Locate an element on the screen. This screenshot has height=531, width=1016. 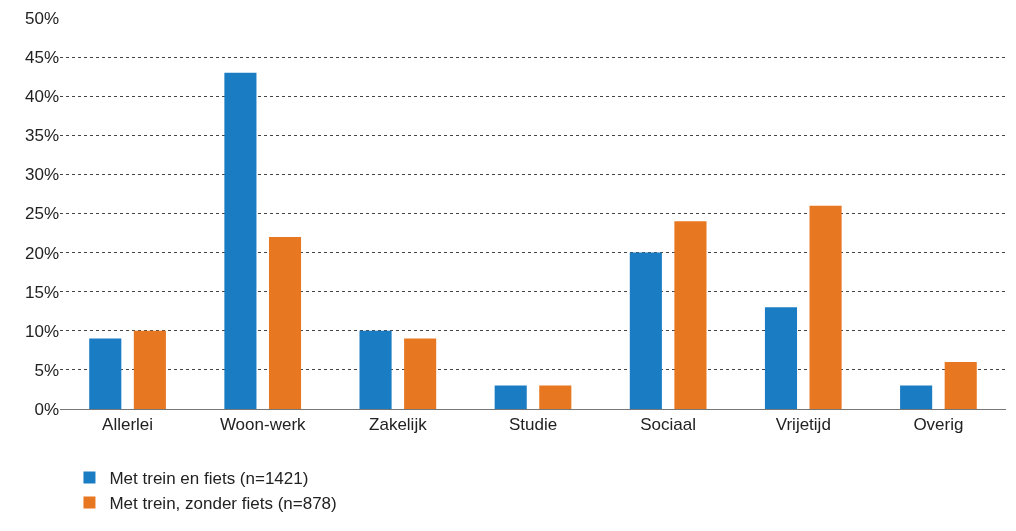
y-tick-label: 5% is located at coordinates (46, 370).